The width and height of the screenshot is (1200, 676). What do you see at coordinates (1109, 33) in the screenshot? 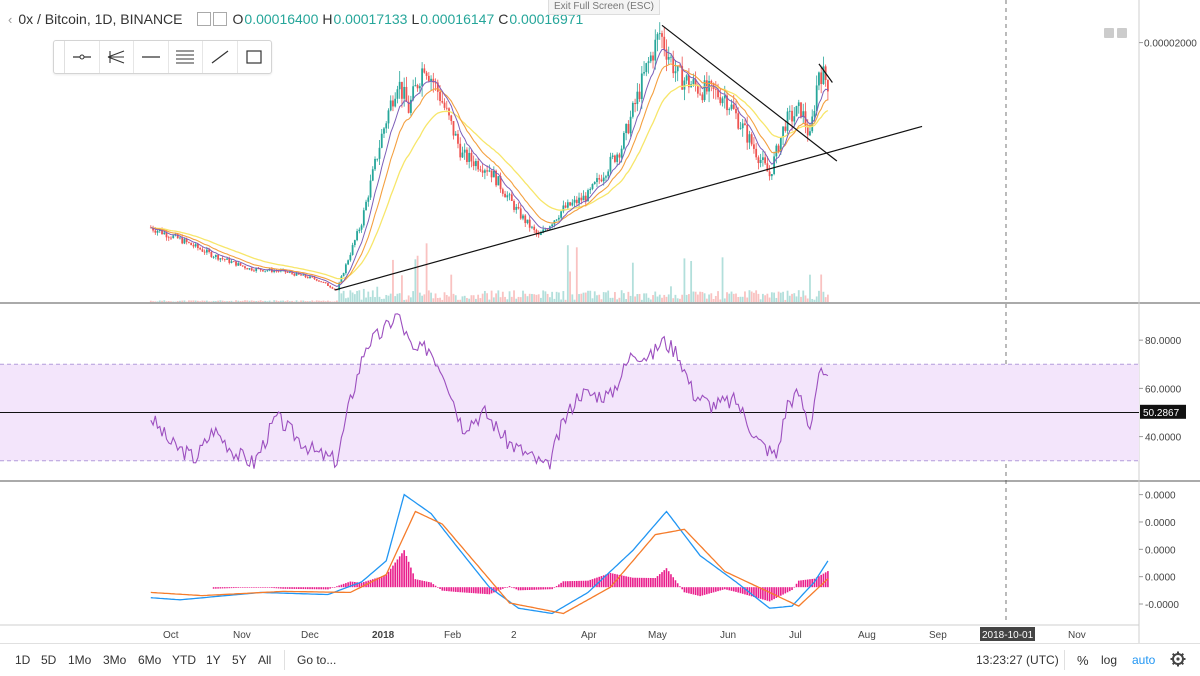
I see `scroll-down-icon` at bounding box center [1109, 33].